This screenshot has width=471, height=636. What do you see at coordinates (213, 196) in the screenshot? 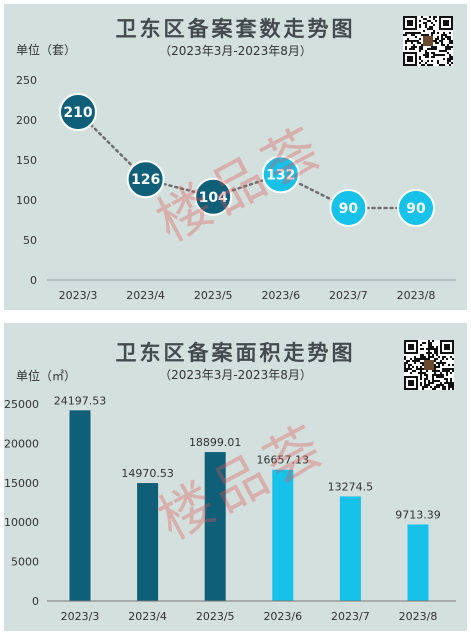
I see `data-point` at bounding box center [213, 196].